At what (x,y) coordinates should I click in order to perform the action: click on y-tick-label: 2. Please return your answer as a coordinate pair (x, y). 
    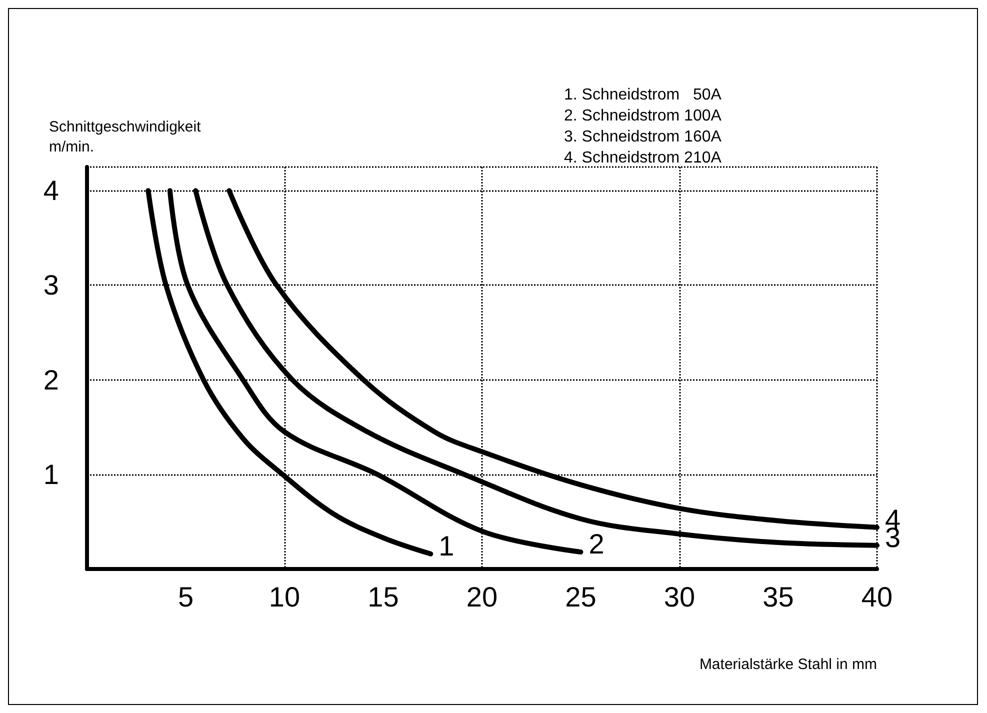
    Looking at the image, I should click on (51, 380).